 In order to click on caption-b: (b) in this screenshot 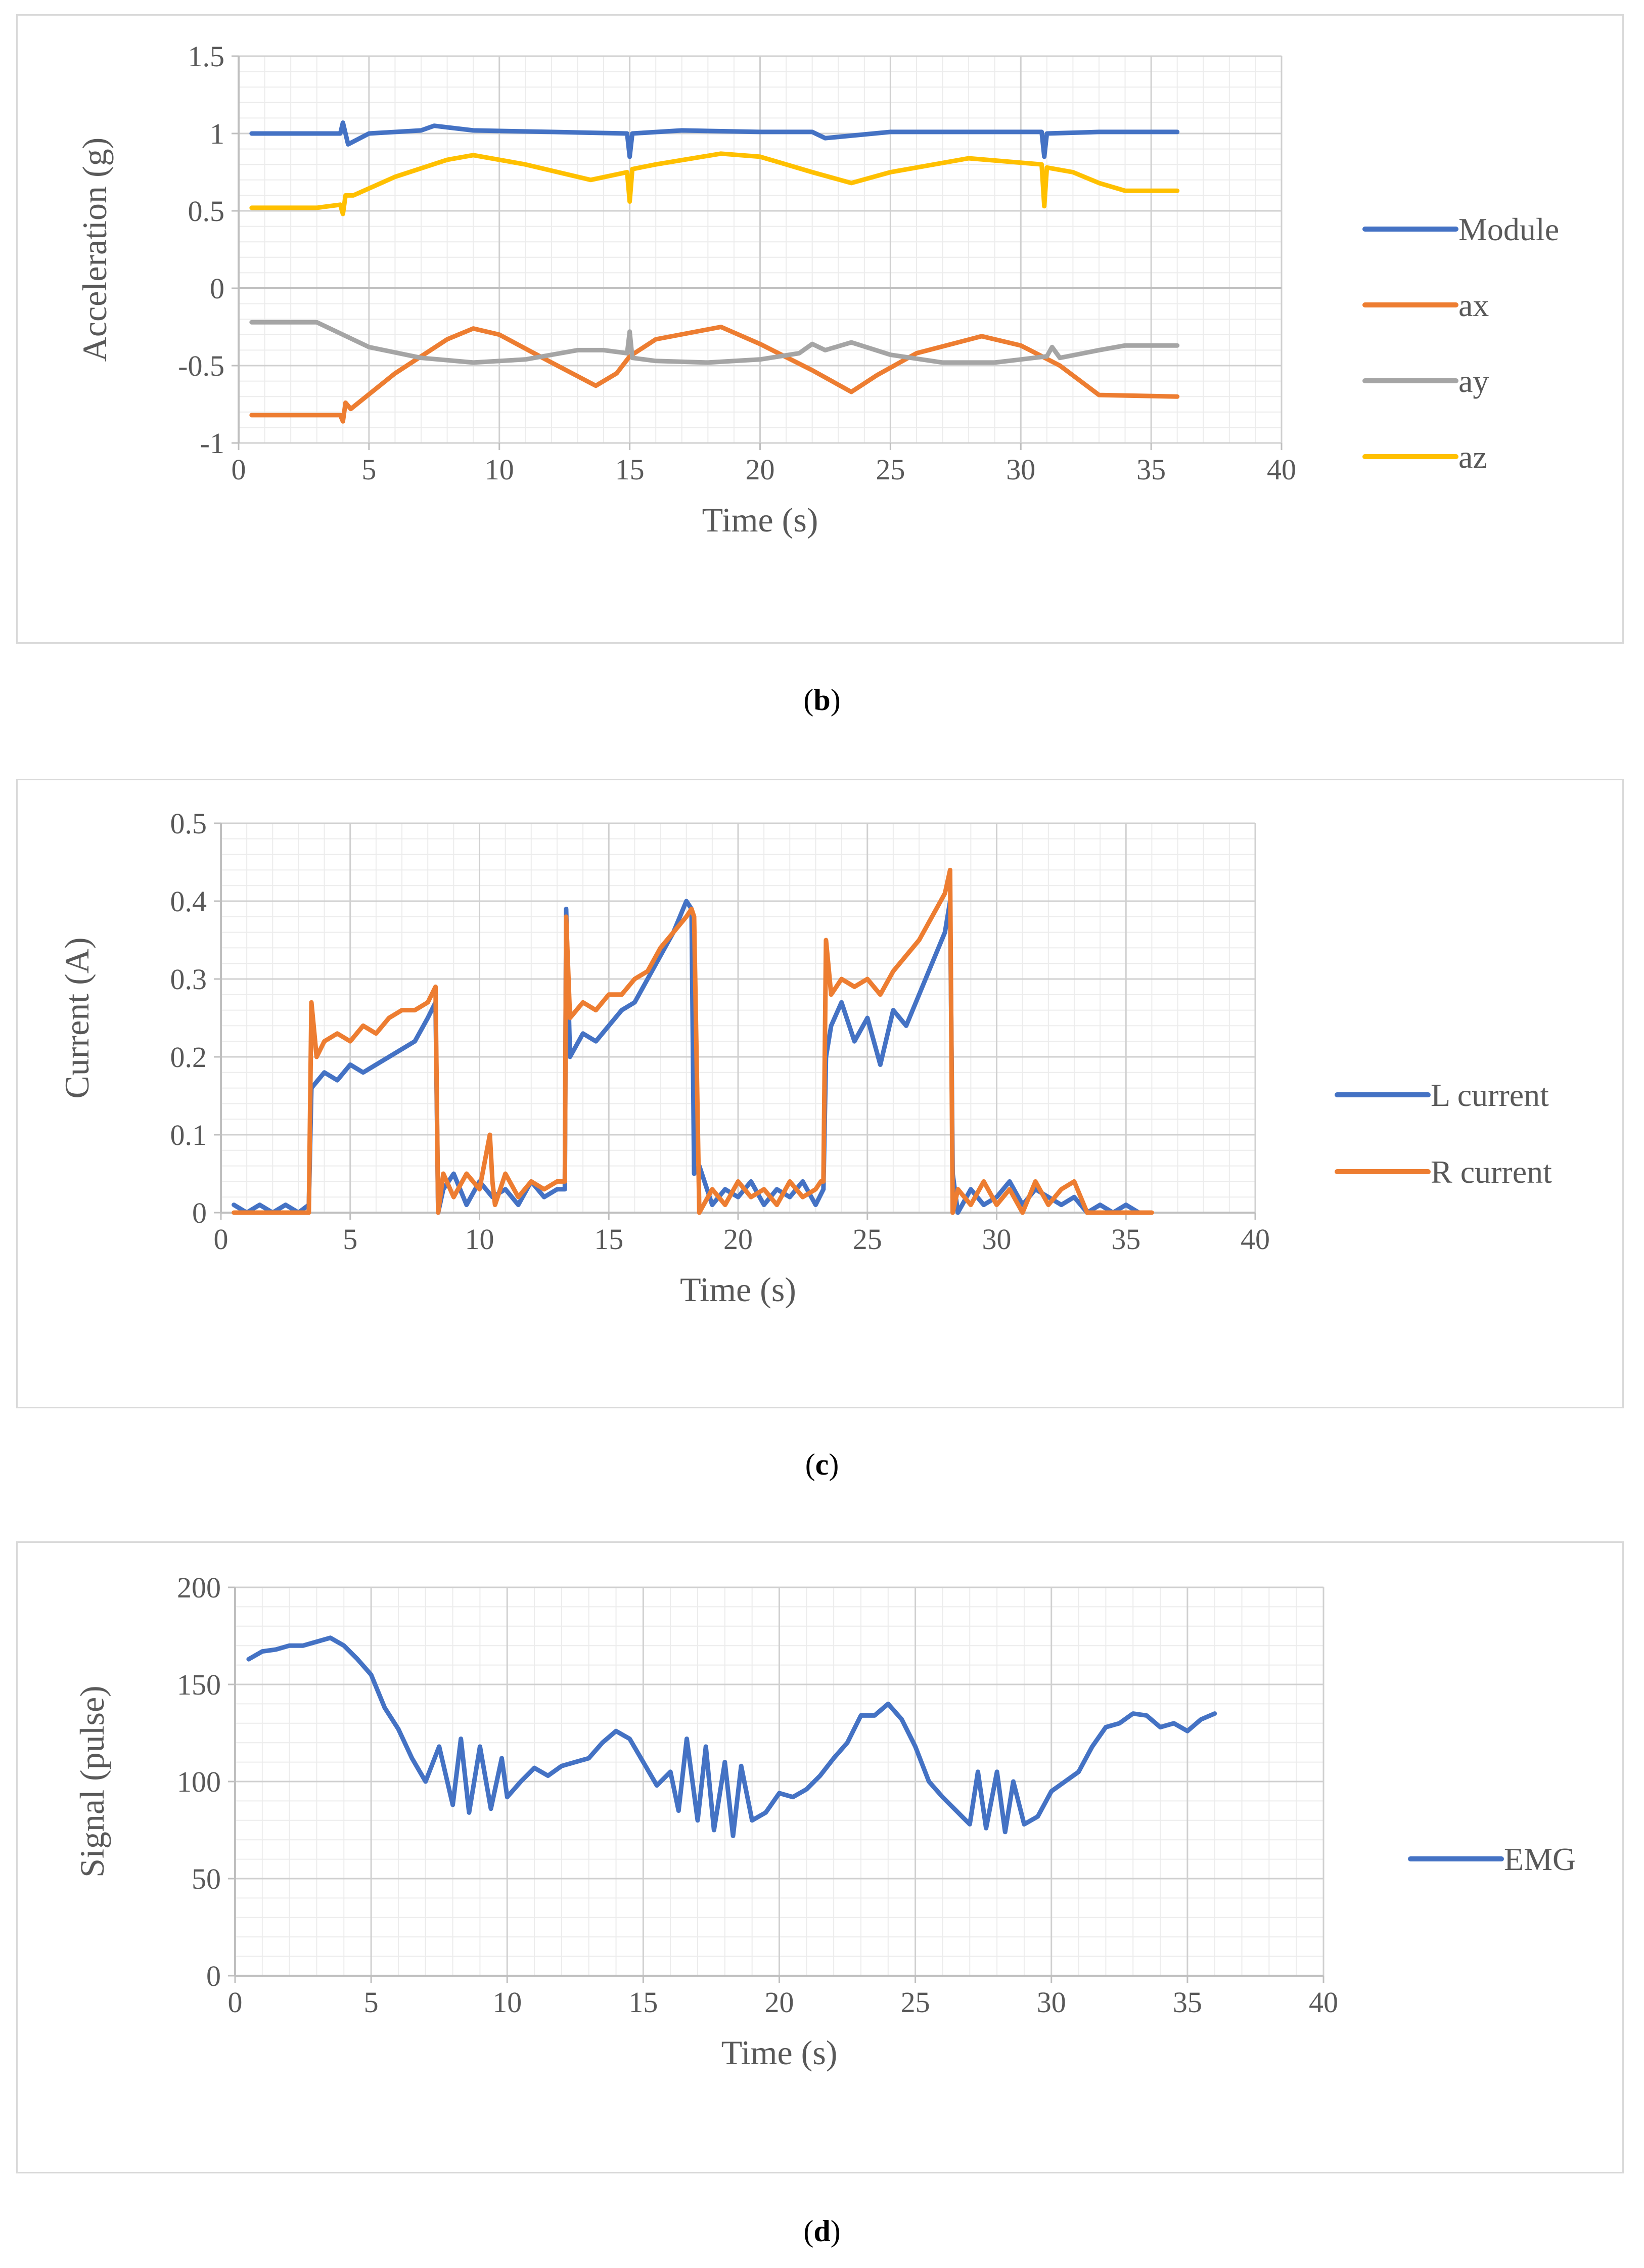, I will do `click(822, 700)`.